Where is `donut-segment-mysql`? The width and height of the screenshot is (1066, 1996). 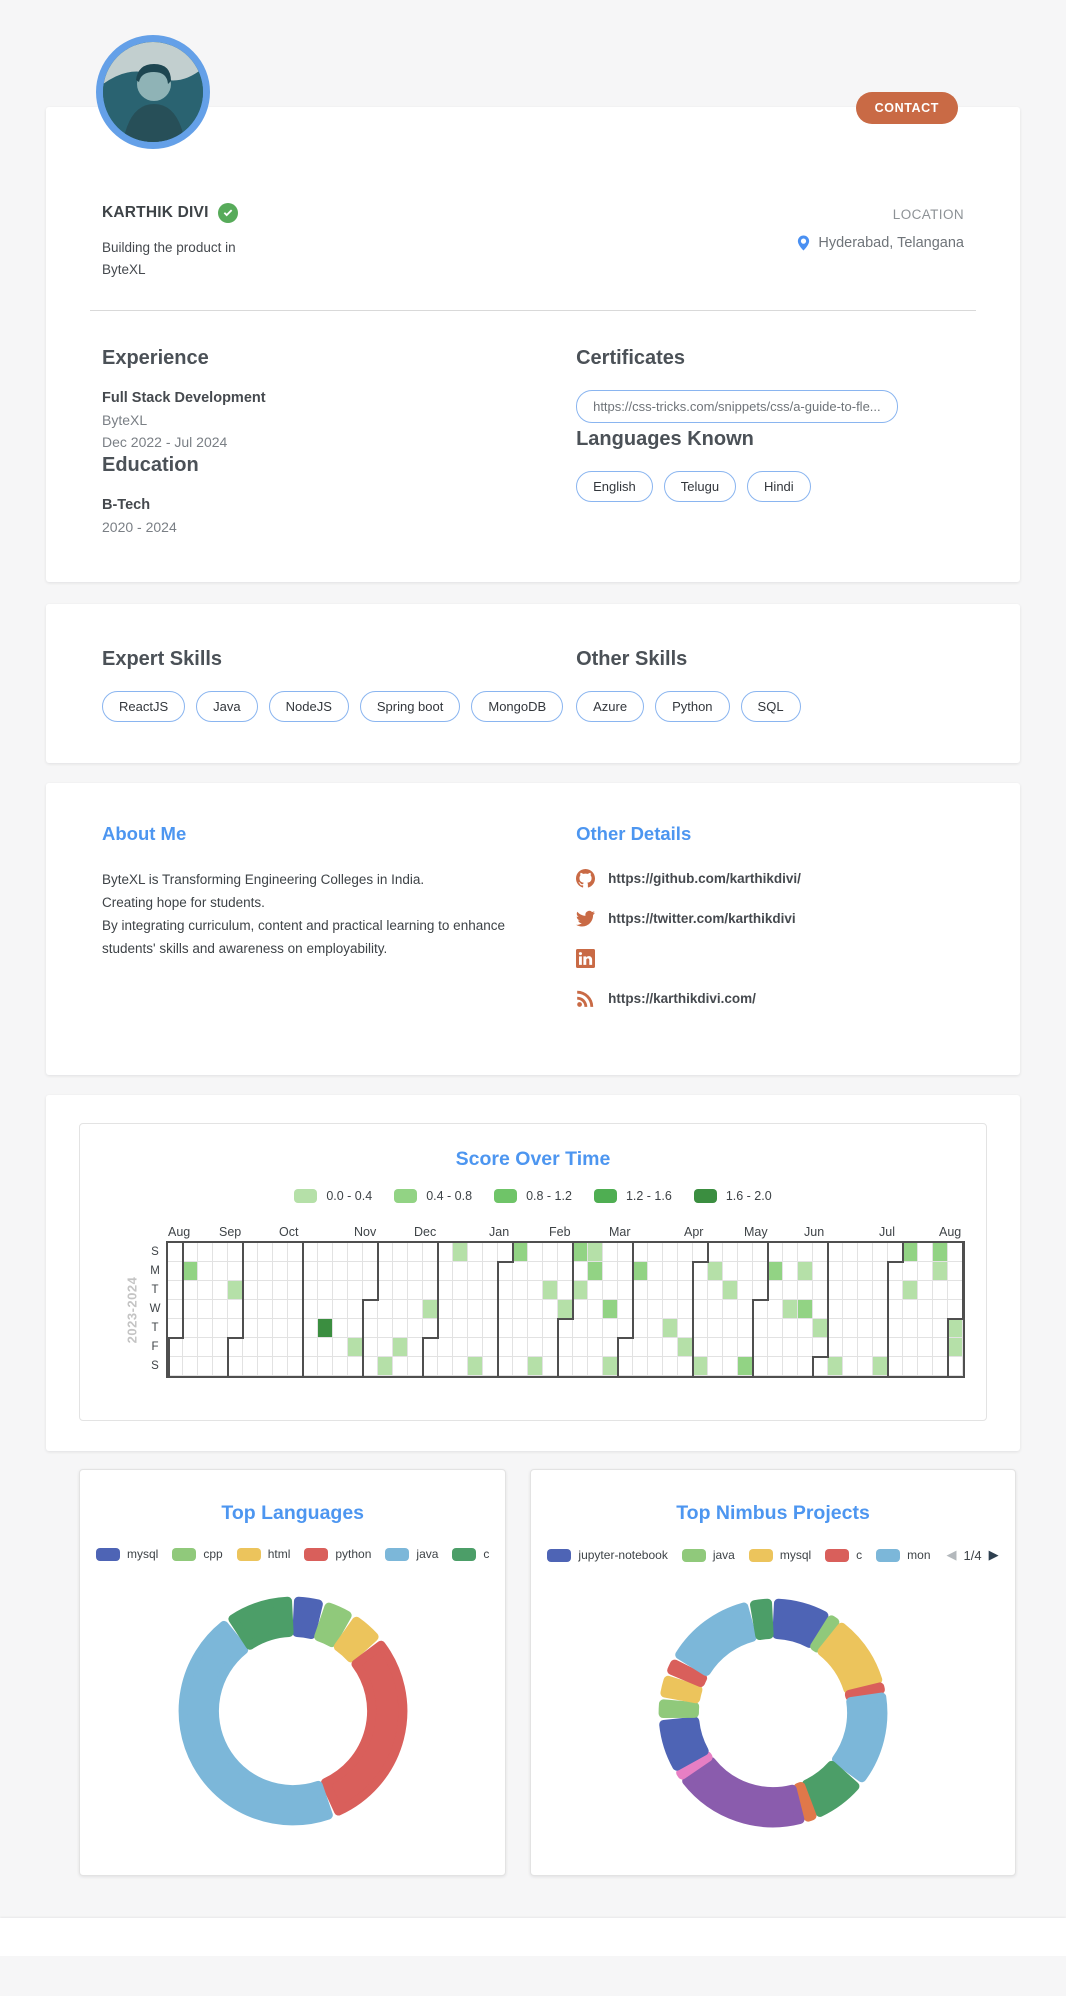
donut-segment-mysql is located at coordinates (307, 1618).